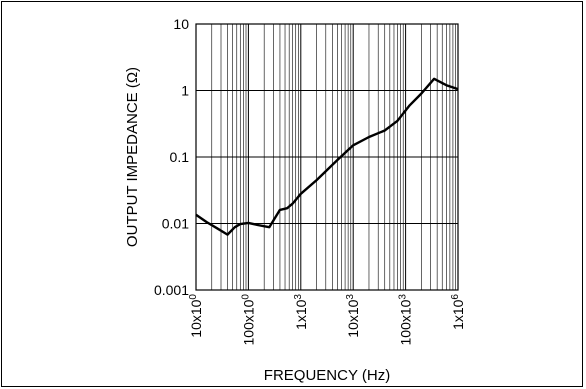 The width and height of the screenshot is (586, 389). I want to click on y-tick-labels: 0.001 0.01 0.1 1 10, so click(171, 157).